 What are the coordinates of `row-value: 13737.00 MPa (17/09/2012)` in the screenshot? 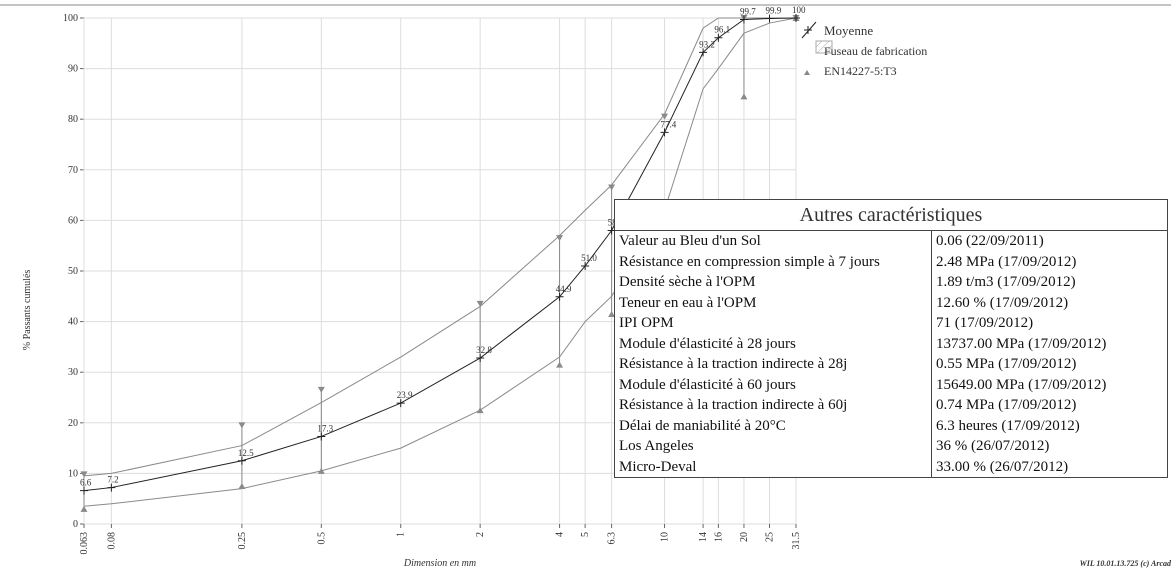 It's located at (1049, 343).